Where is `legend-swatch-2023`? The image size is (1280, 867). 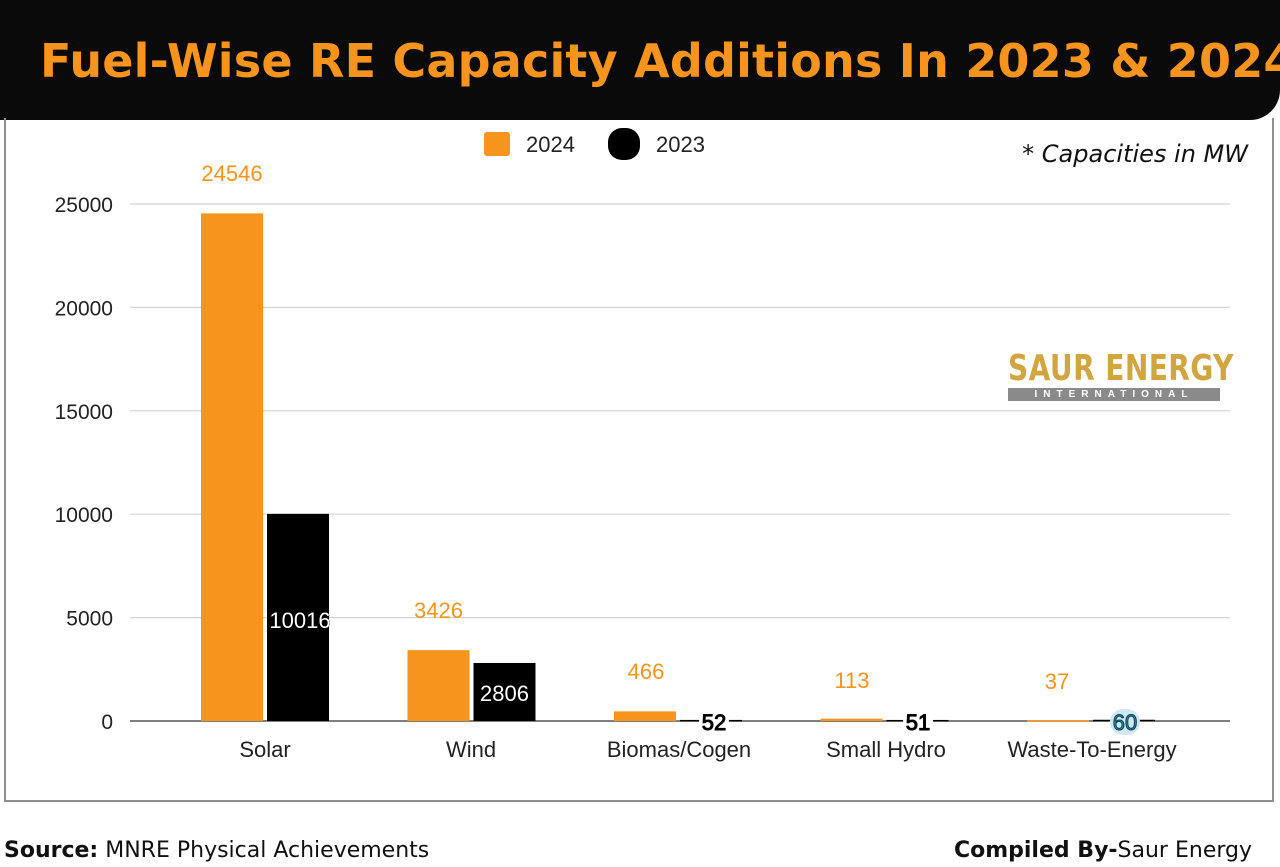 legend-swatch-2023 is located at coordinates (624, 144).